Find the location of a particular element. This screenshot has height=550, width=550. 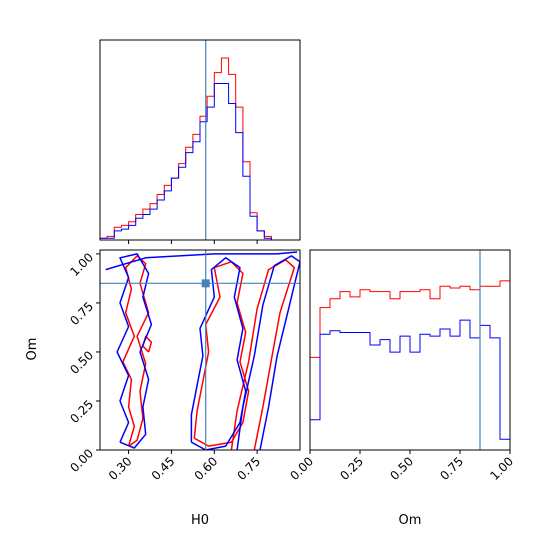

x-tick-label: 1.00 is located at coordinates (501, 468).